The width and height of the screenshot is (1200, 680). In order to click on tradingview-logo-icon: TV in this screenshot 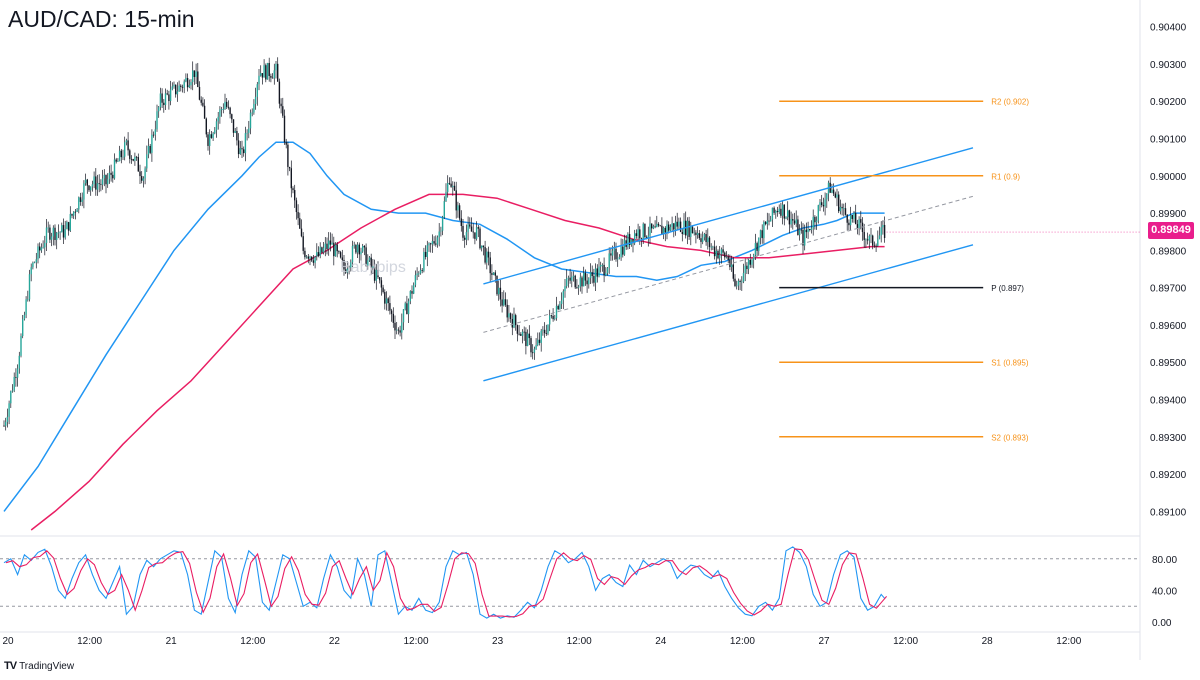, I will do `click(10, 666)`.